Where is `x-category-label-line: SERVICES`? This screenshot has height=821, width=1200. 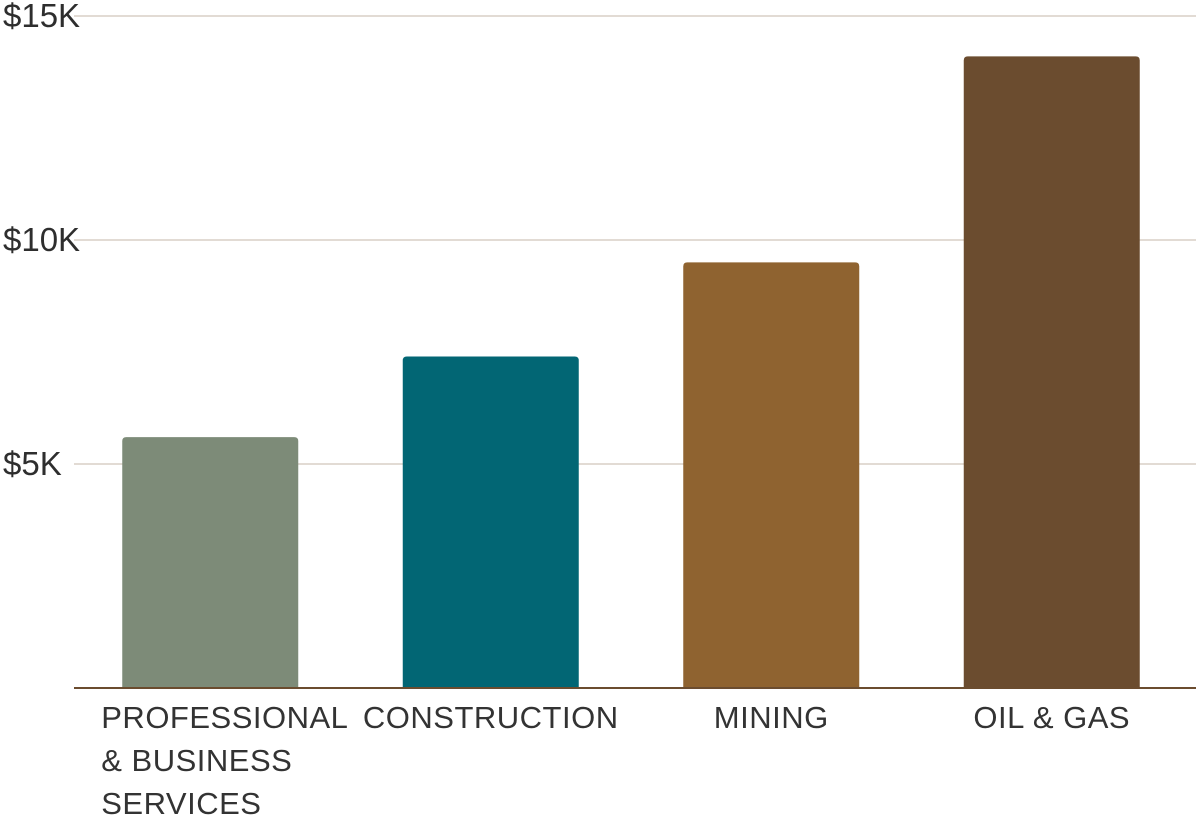 x-category-label-line: SERVICES is located at coordinates (181, 803).